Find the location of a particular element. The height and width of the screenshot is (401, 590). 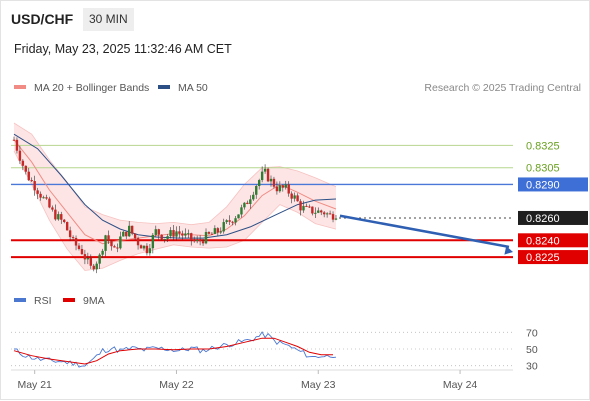

level-label-0.8290: 0.8290 is located at coordinates (543, 185).